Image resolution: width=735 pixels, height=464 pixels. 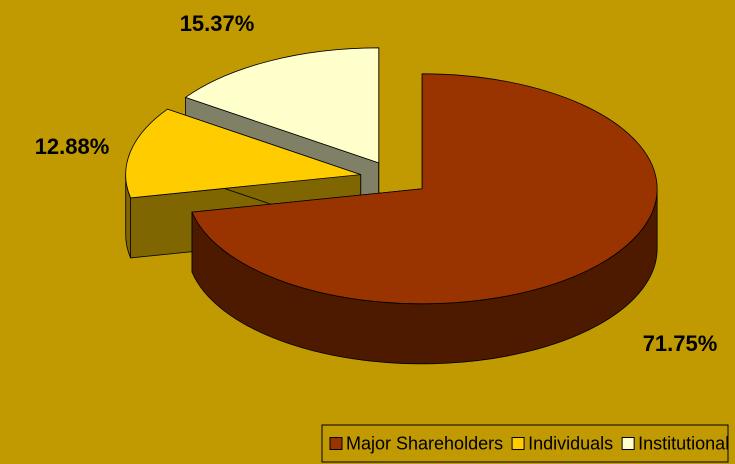 I want to click on value-label: 15.37%, so click(x=217, y=23).